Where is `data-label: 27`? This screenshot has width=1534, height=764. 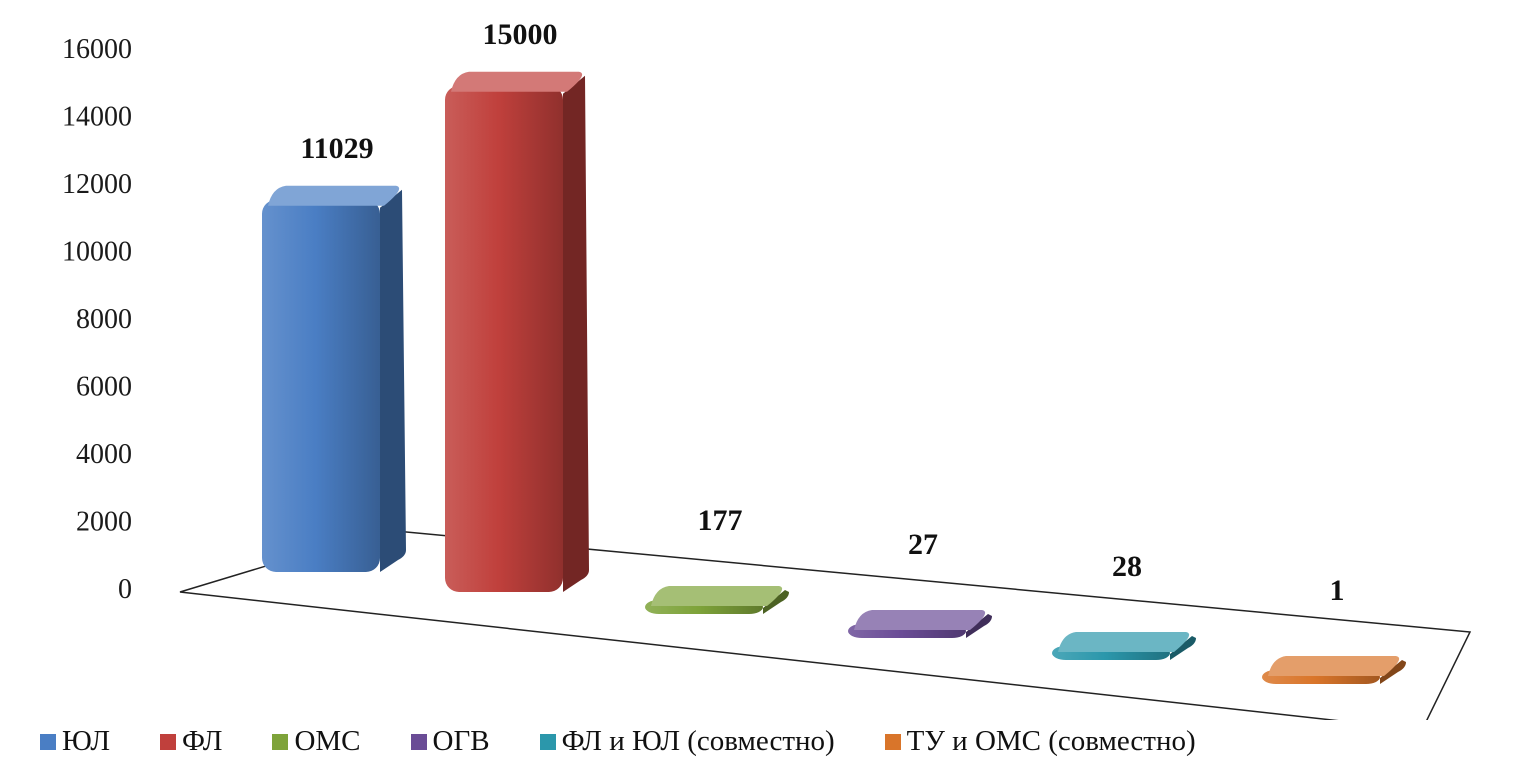
data-label: 27 is located at coordinates (923, 544).